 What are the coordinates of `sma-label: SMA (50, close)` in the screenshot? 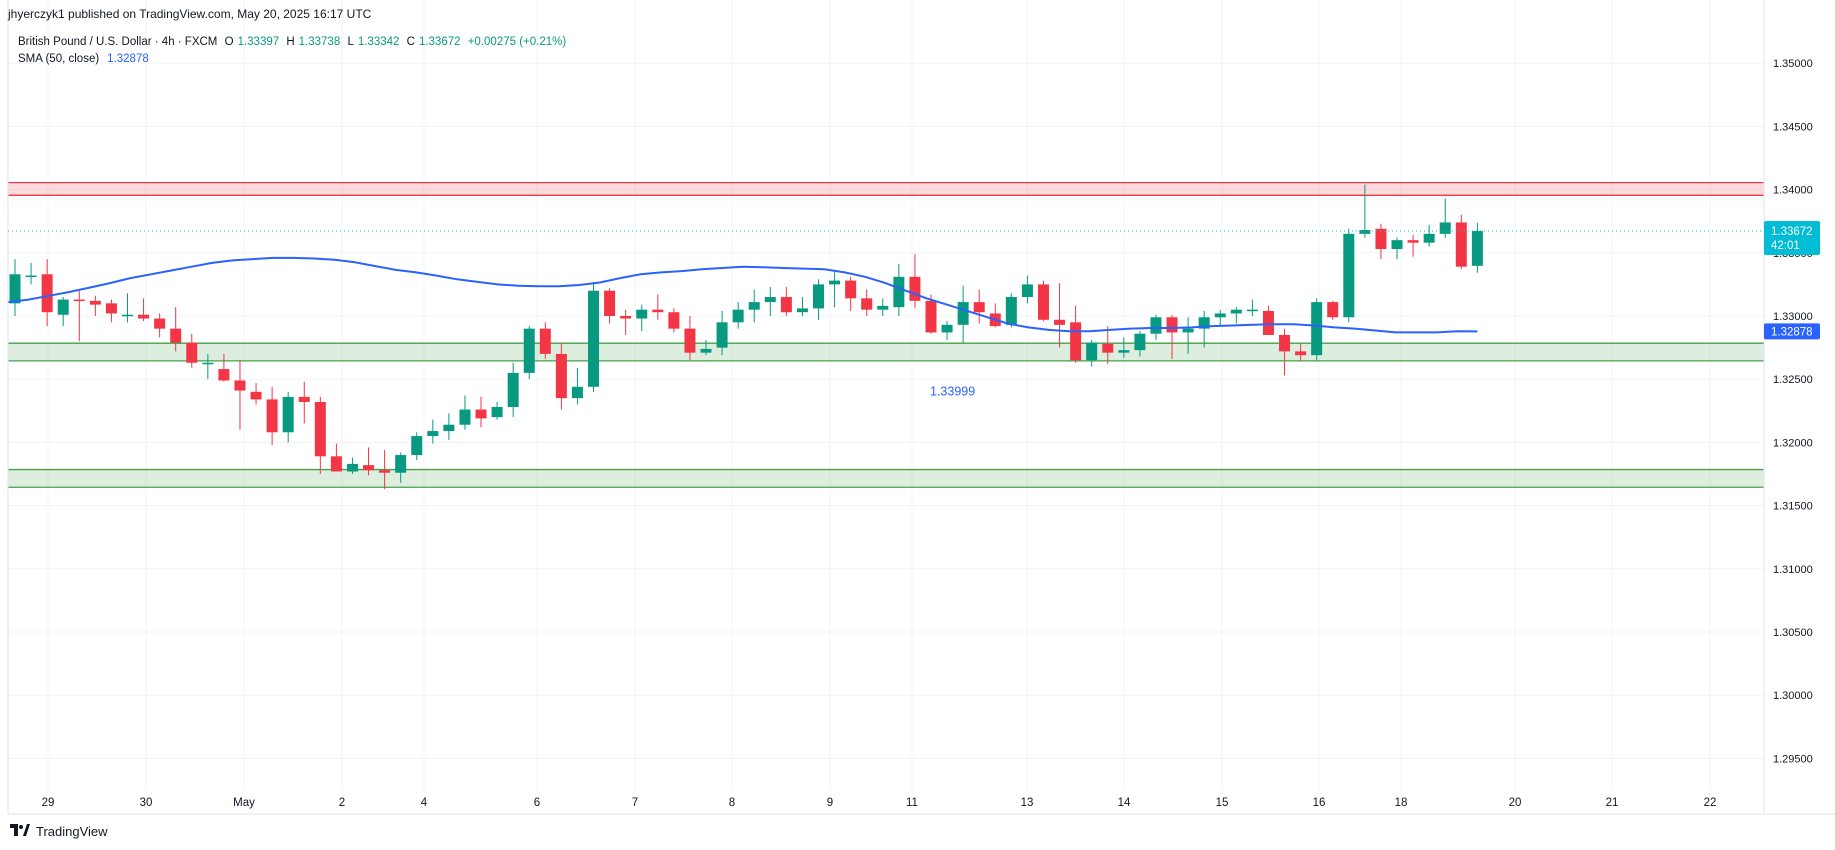 It's located at (59, 59).